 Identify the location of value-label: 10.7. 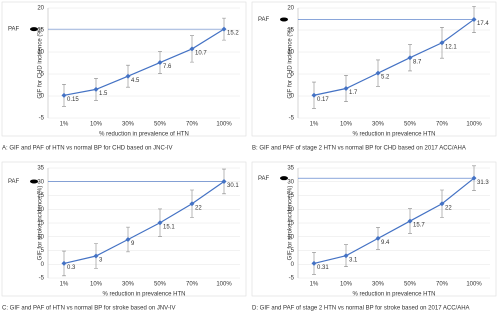
(201, 53).